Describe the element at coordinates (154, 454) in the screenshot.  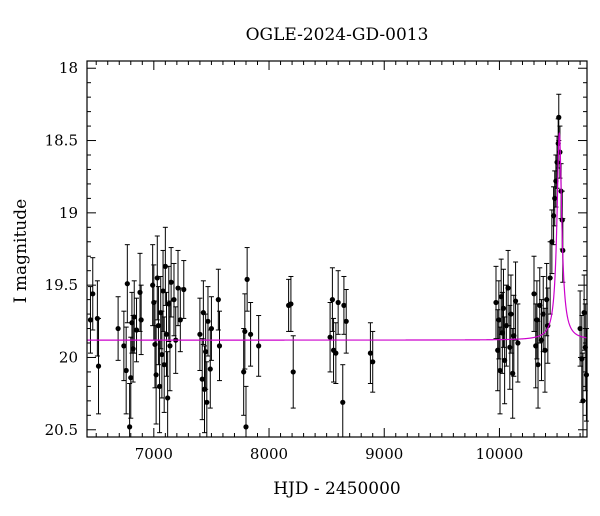
I see `x-tick-label: 7000` at that location.